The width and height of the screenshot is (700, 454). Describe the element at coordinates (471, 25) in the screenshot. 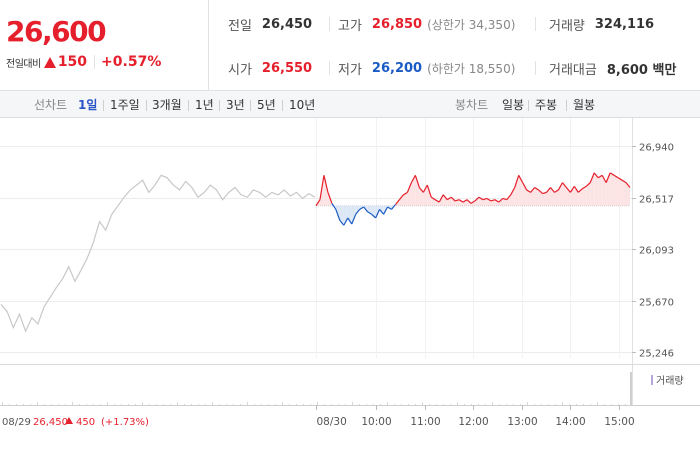

I see `upper-limit: (상한가 34,350)` at that location.